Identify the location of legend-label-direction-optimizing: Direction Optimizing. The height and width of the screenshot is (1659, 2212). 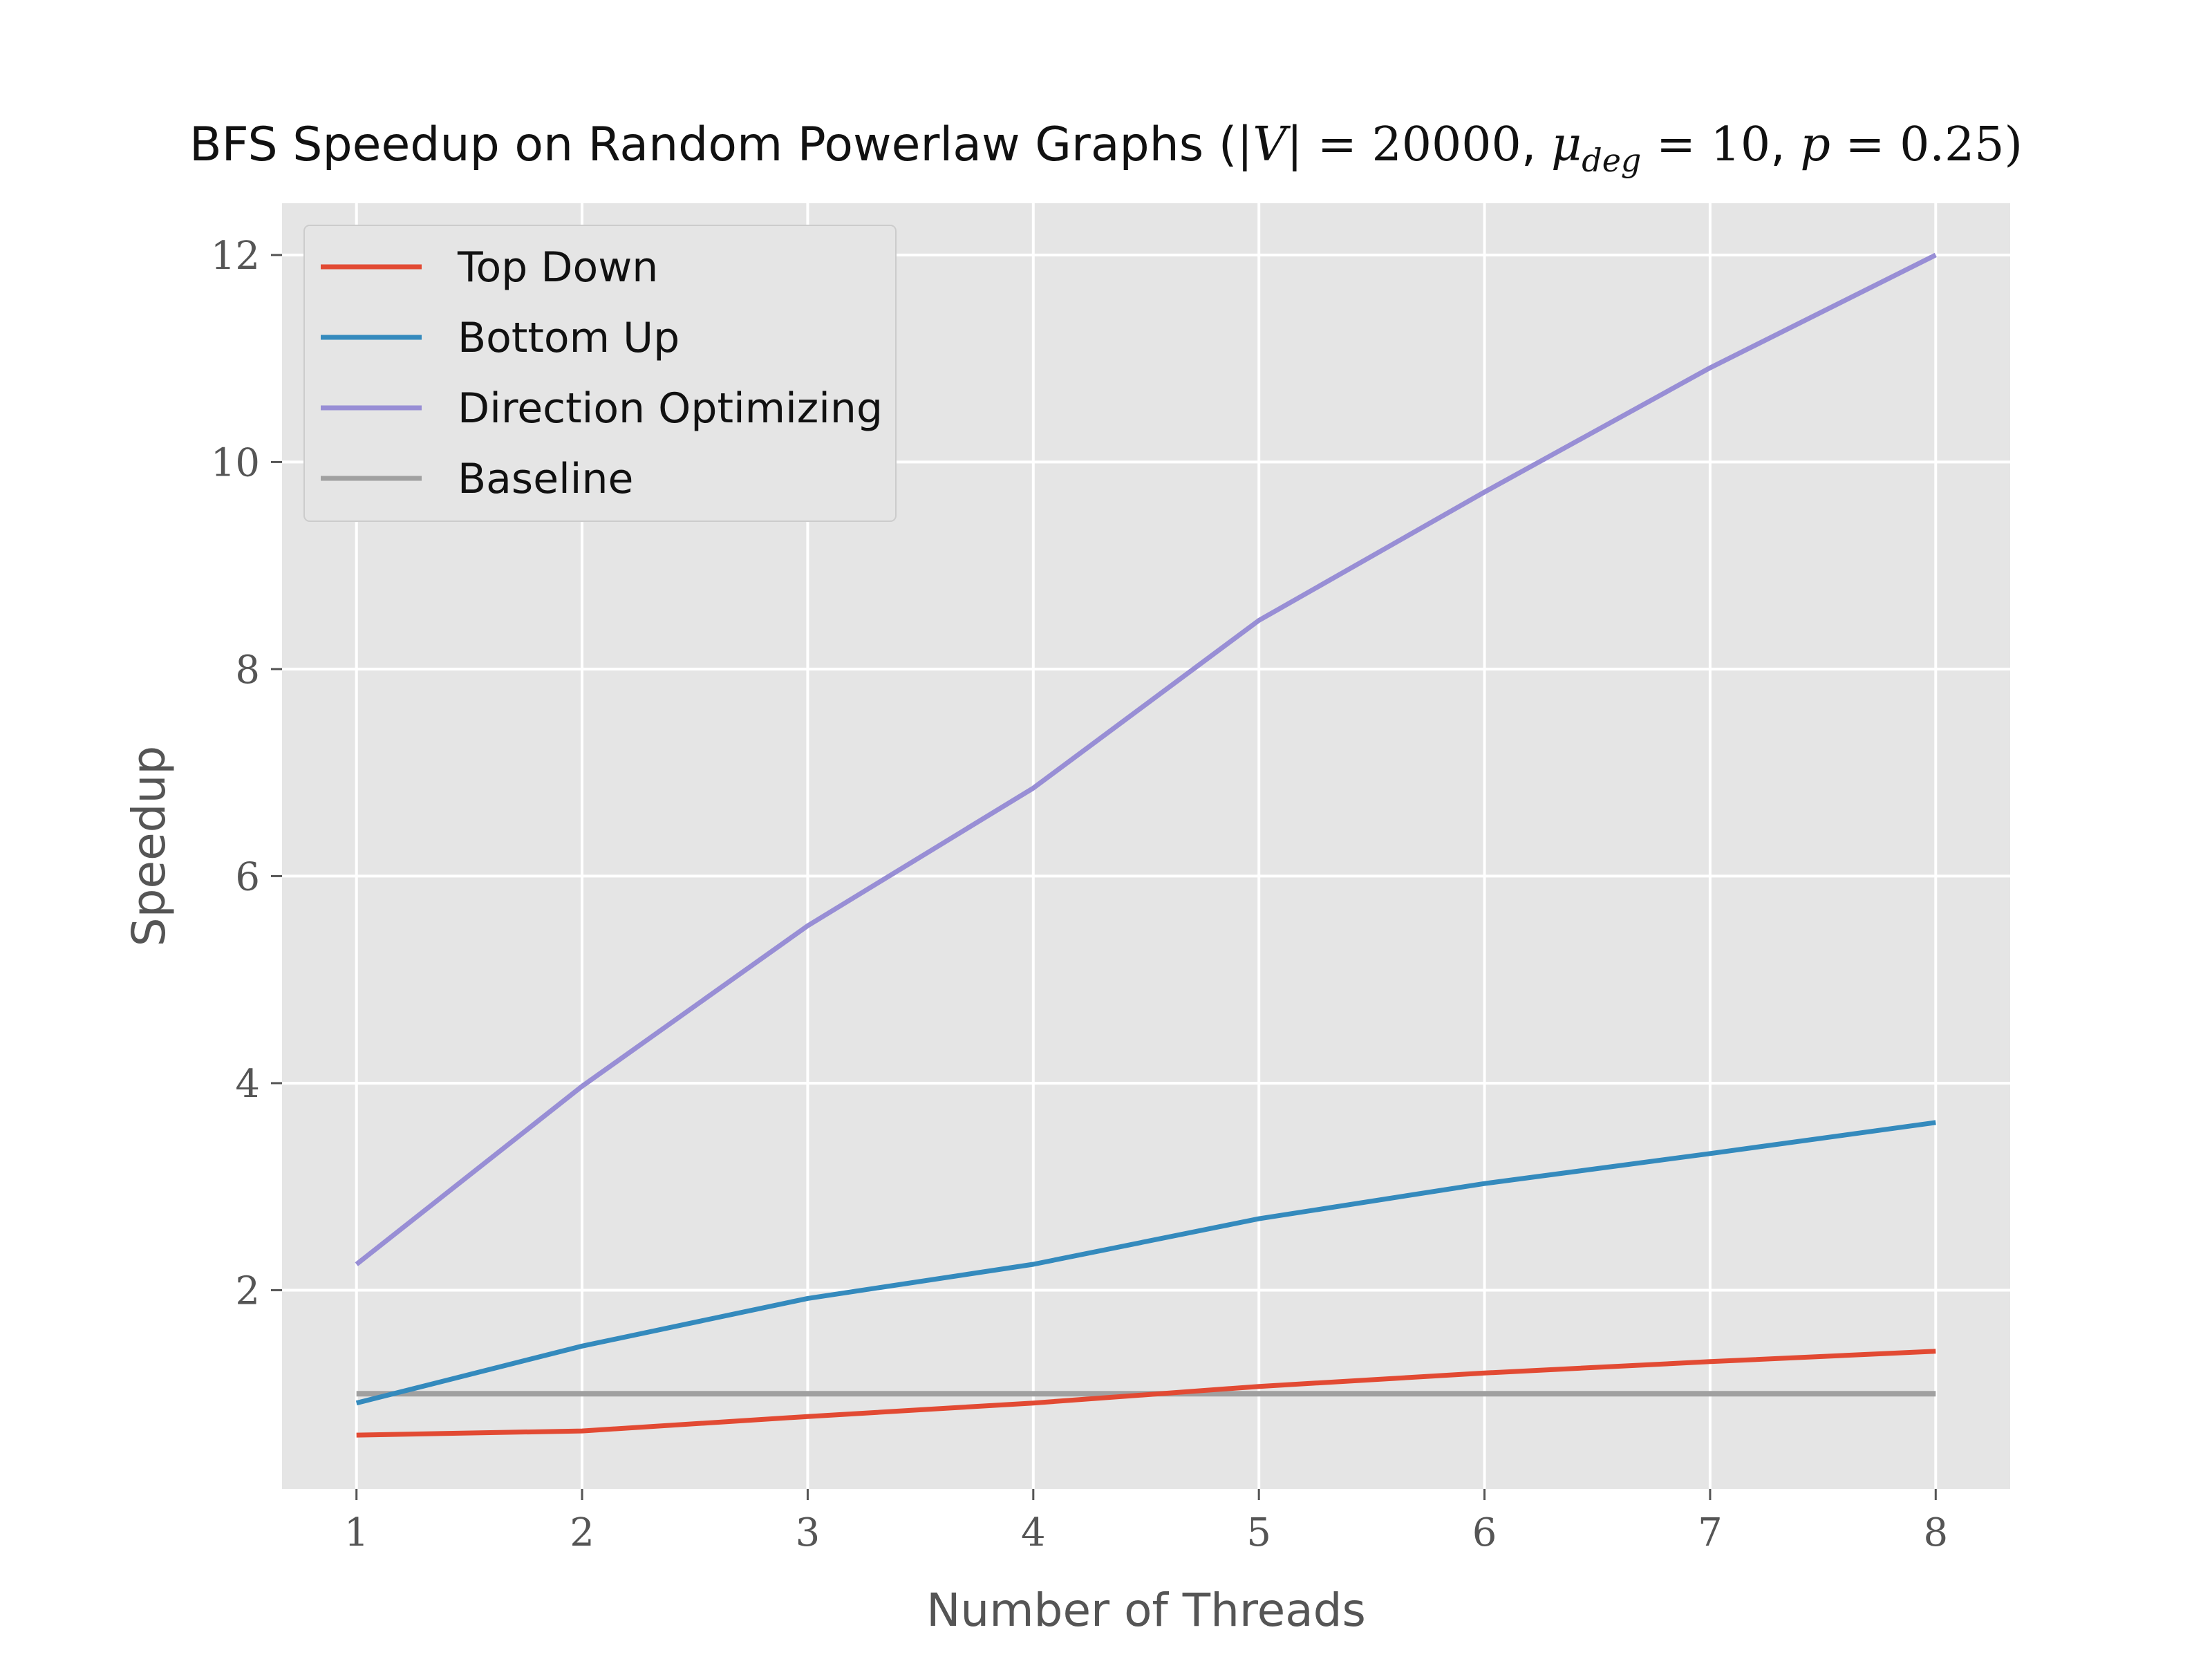
(670, 408).